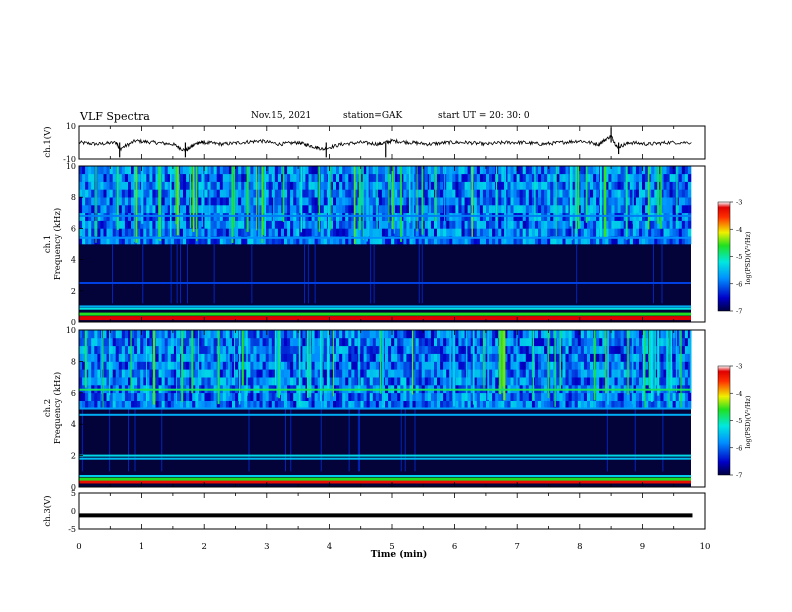 The width and height of the screenshot is (792, 612). I want to click on ch1-spectrogram-quiet-streak, so click(422, 274).